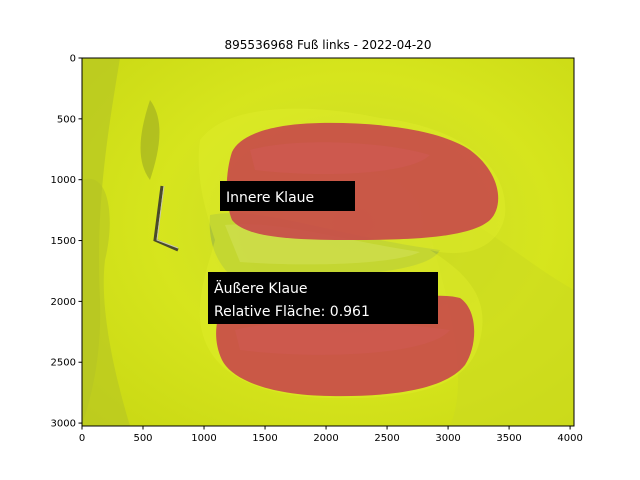 Image resolution: width=640 pixels, height=480 pixels. What do you see at coordinates (66, 119) in the screenshot?
I see `y-tick-label: 500` at bounding box center [66, 119].